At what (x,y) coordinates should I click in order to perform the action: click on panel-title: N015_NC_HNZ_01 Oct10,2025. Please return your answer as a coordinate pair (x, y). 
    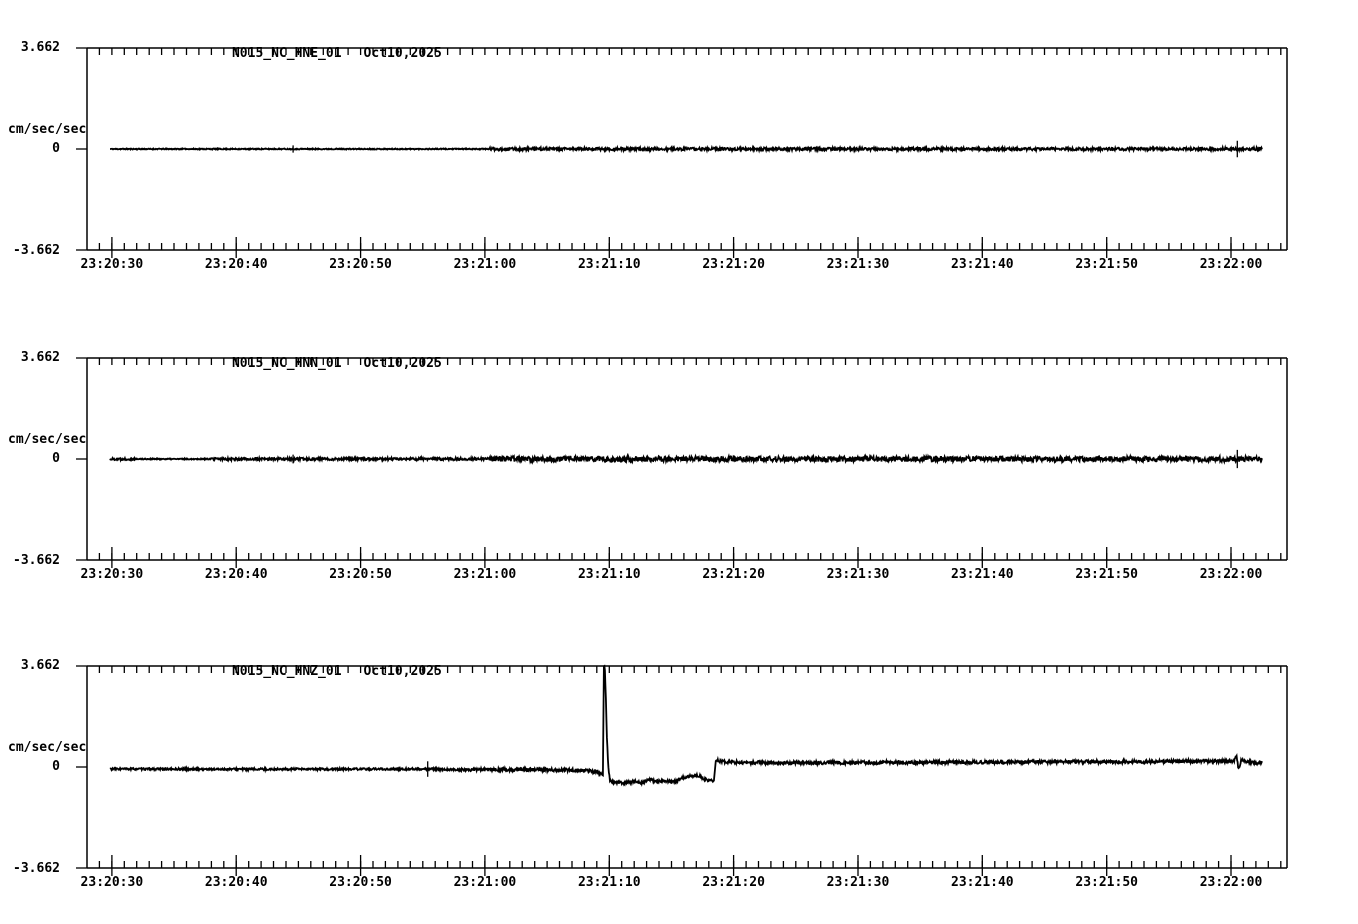
    Looking at the image, I should click on (313, 671).